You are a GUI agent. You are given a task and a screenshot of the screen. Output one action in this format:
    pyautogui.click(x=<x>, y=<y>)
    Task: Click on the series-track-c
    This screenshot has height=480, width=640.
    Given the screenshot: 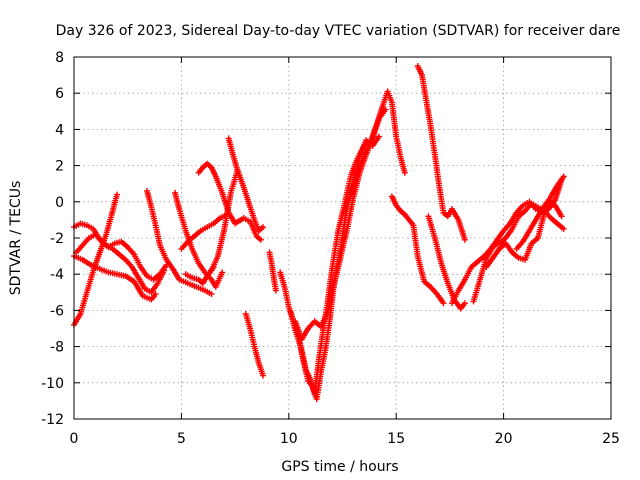 What is the action you would take?
    pyautogui.click(x=121, y=257)
    